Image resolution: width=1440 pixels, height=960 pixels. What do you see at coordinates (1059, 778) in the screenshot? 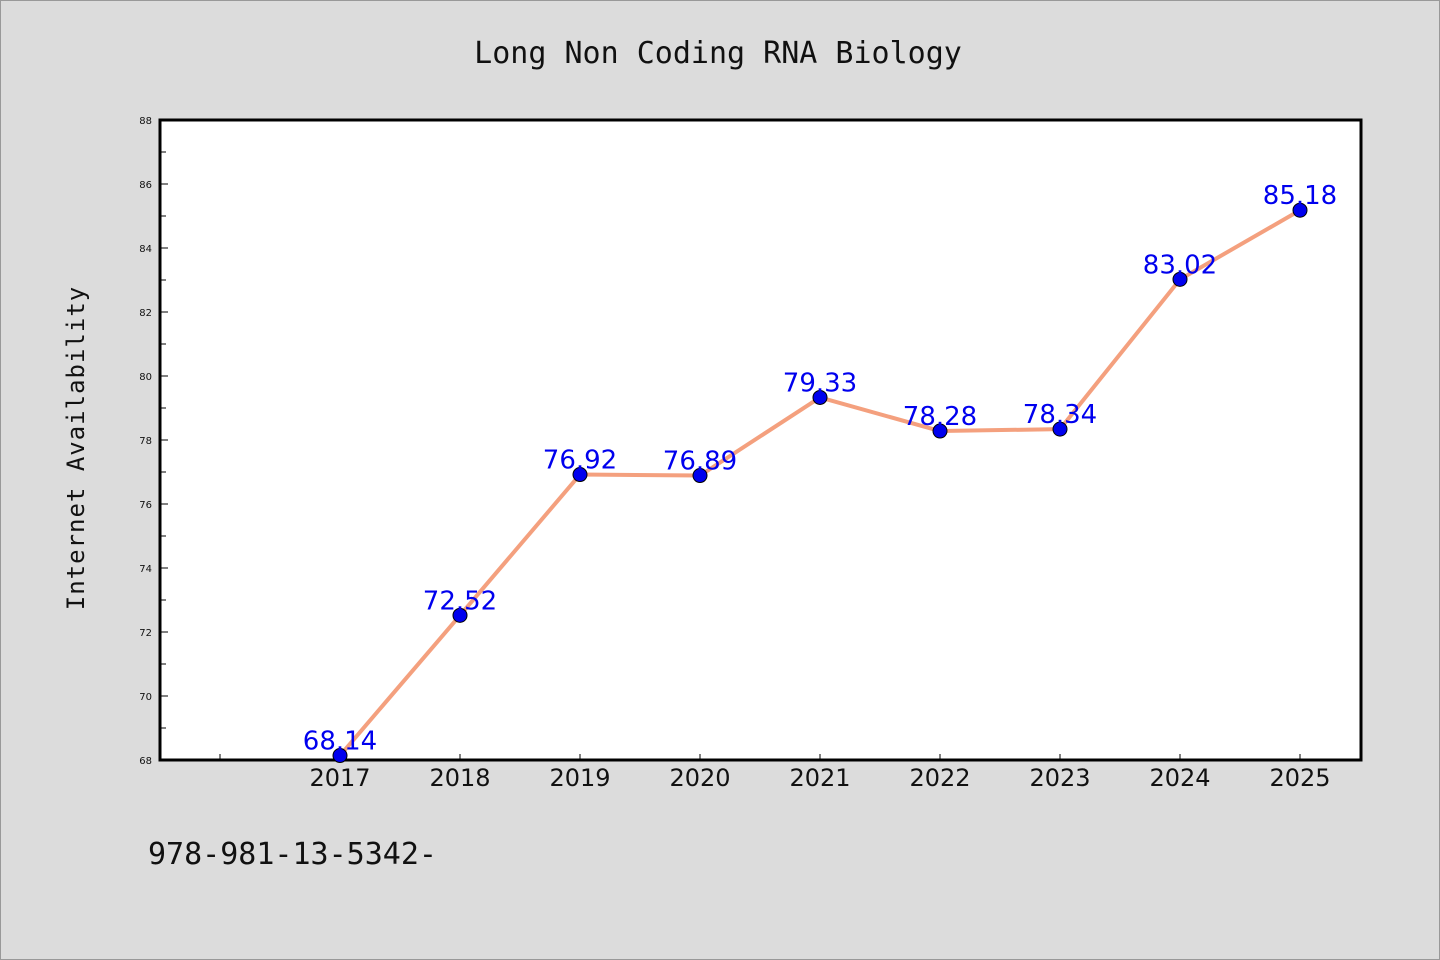
I see `x-tick-label: 2023` at bounding box center [1059, 778].